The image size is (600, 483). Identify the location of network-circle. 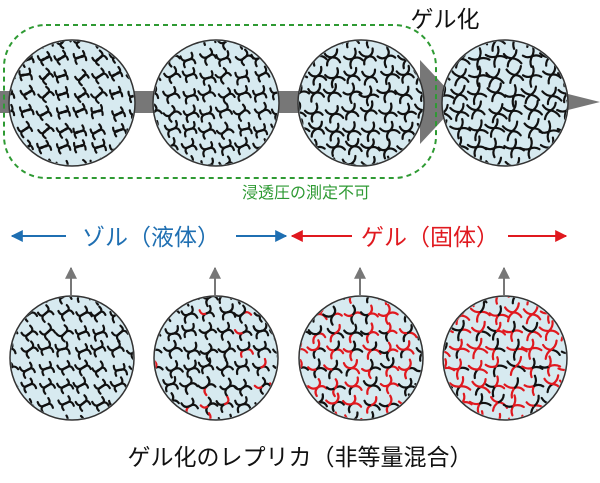
(507, 345).